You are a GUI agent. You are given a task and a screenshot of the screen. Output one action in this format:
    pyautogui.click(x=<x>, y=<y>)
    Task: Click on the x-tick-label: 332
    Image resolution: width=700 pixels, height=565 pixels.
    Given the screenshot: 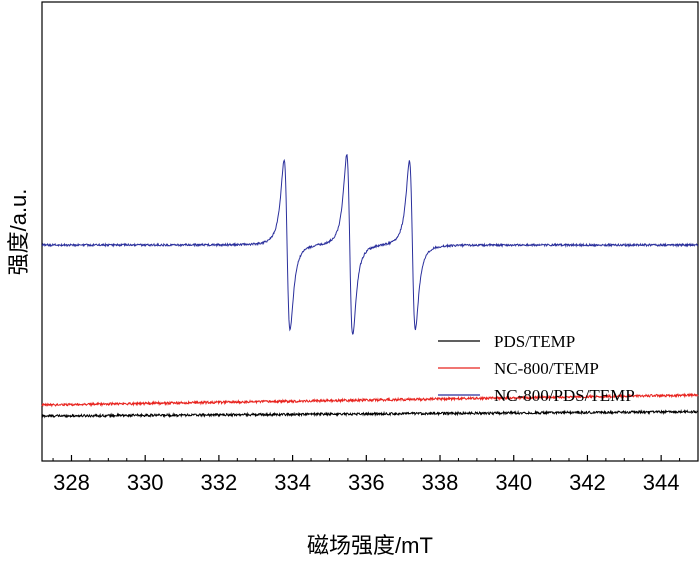 What is the action you would take?
    pyautogui.click(x=219, y=482)
    